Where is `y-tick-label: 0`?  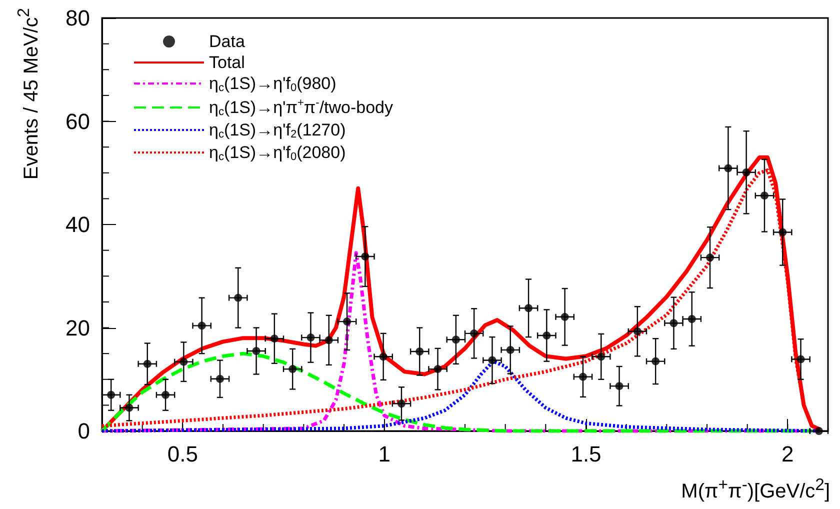 y-tick-label: 0 is located at coordinates (84, 431).